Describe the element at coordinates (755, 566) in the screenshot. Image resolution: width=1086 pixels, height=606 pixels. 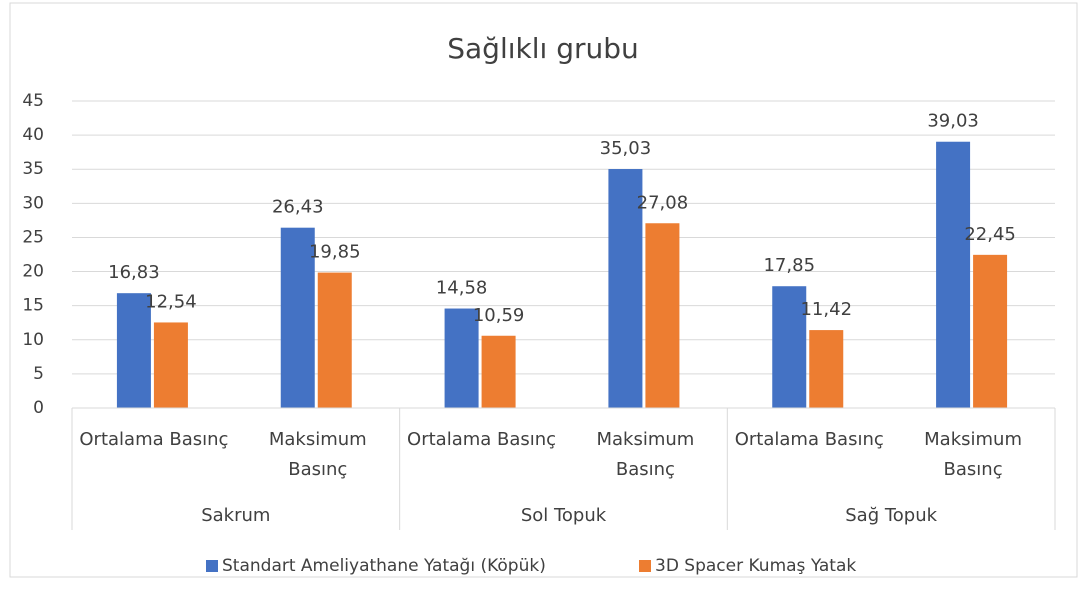
I see `legend-label: 3D Spacer Kumaş Yatak` at that location.